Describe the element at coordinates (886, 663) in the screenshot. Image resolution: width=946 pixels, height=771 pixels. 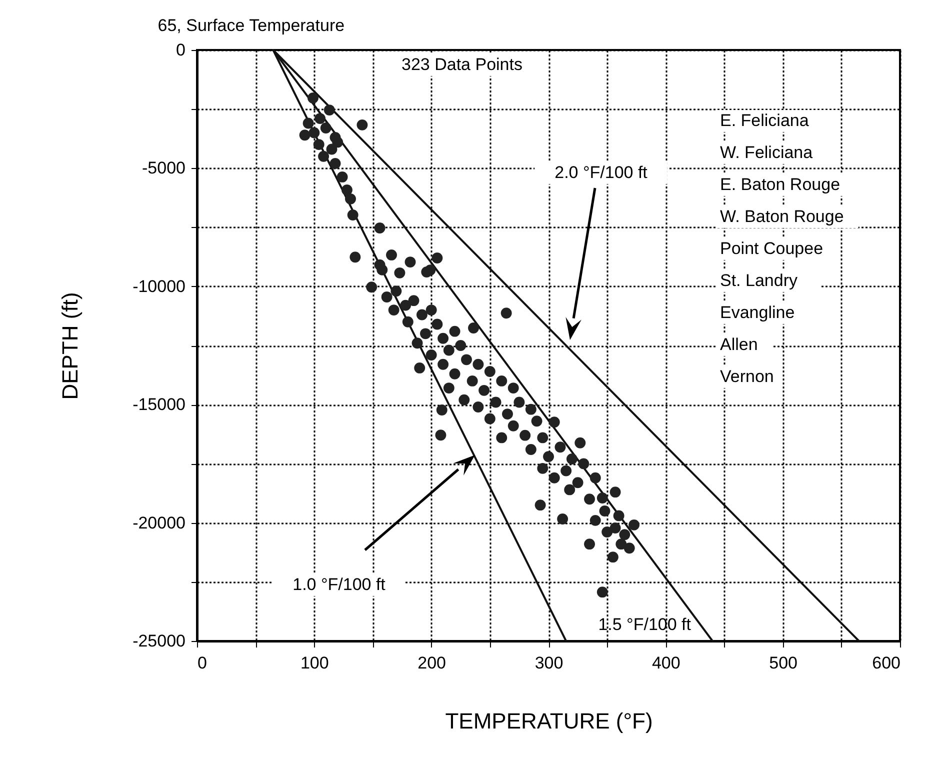
I see `x-tick-label: 600` at that location.